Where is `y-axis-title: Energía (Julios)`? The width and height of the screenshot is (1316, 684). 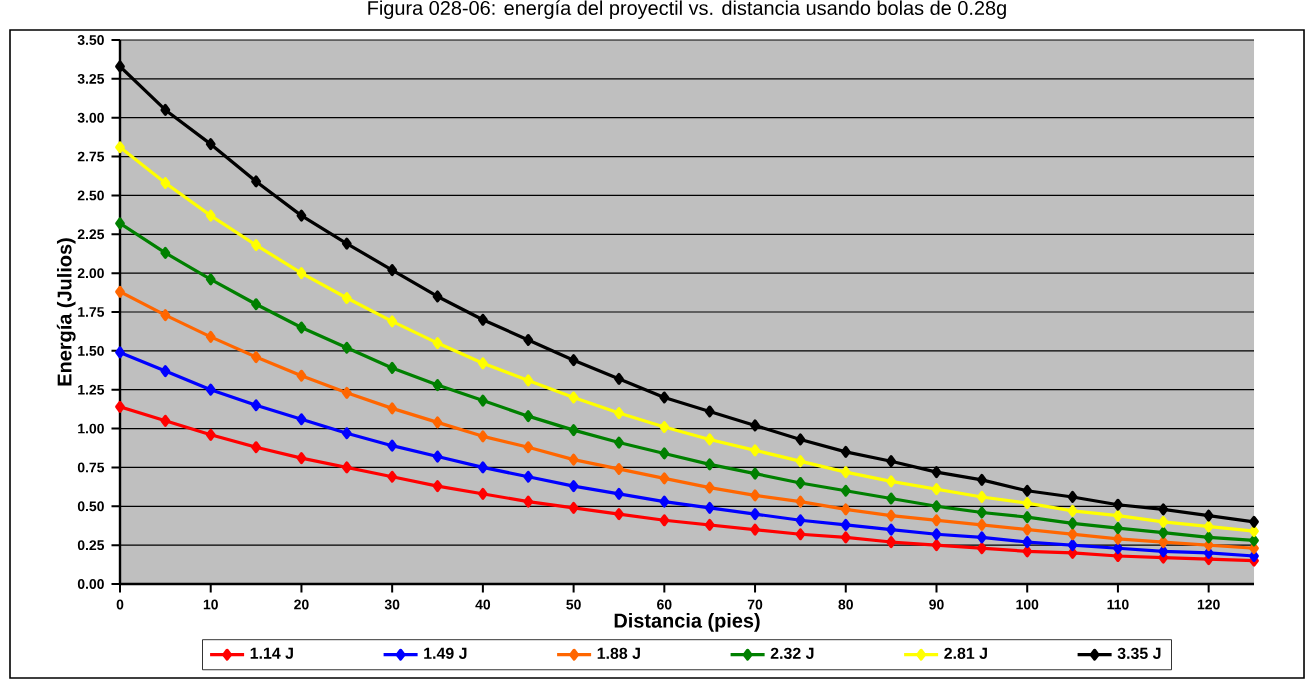
y-axis-title: Energía (Julios) is located at coordinates (66, 312).